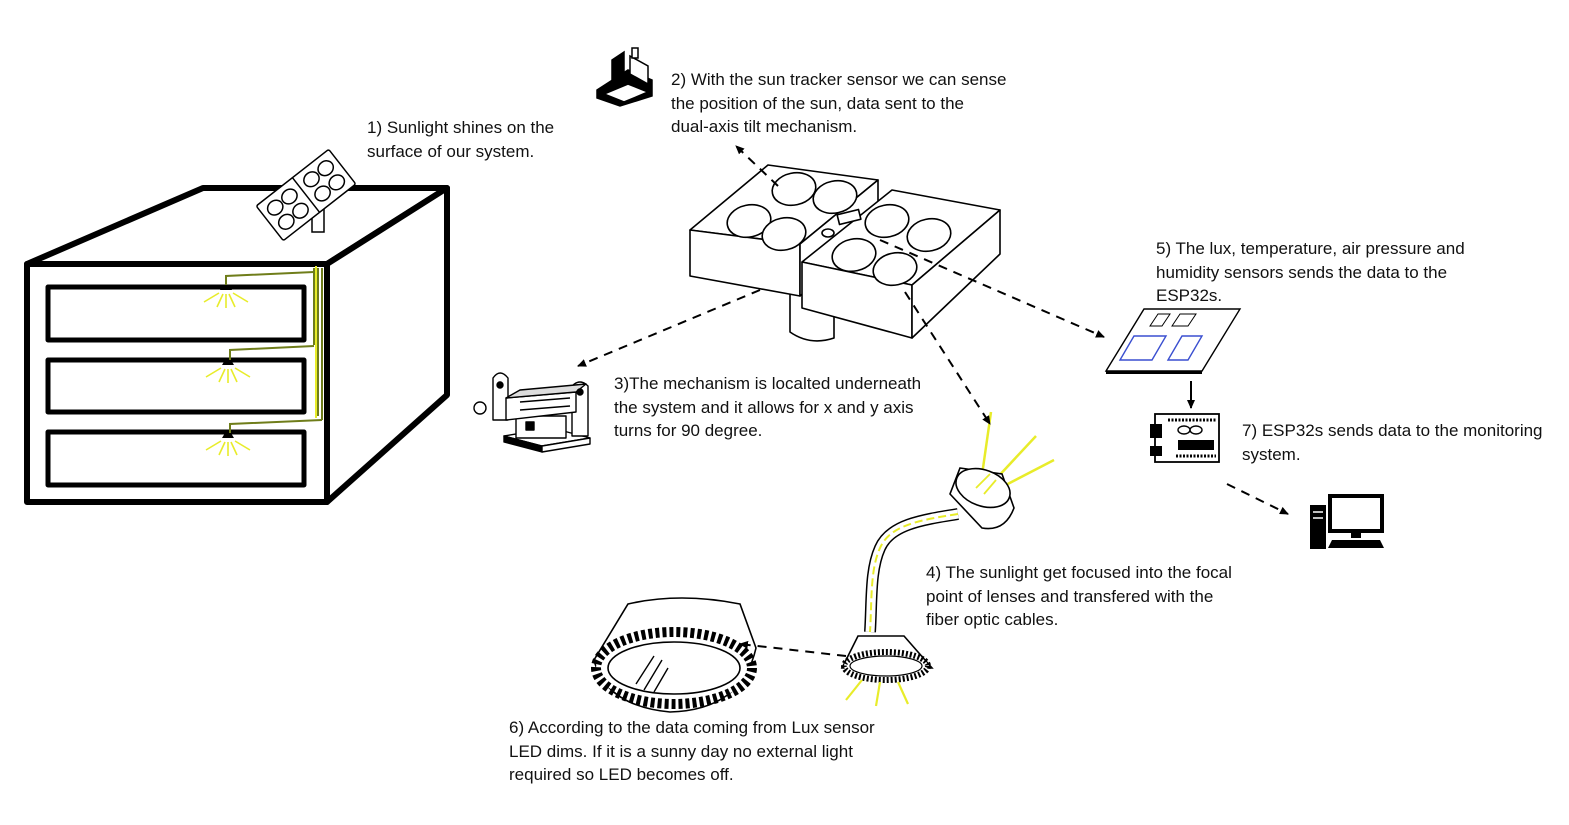 The height and width of the screenshot is (825, 1569). I want to click on shelf-drawer-bottom, so click(176, 458).